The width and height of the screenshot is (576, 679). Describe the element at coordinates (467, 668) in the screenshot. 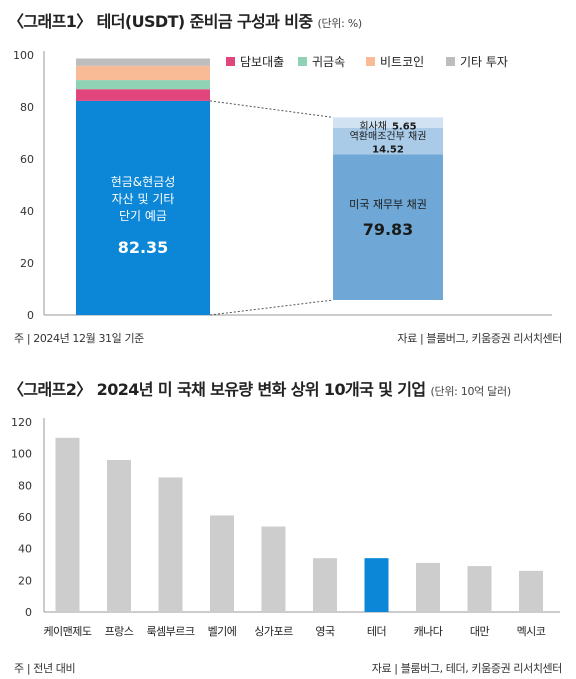

I see `chart2-source: 자료 | 블룸버그, 테더, 키움증권 리서치센터` at that location.